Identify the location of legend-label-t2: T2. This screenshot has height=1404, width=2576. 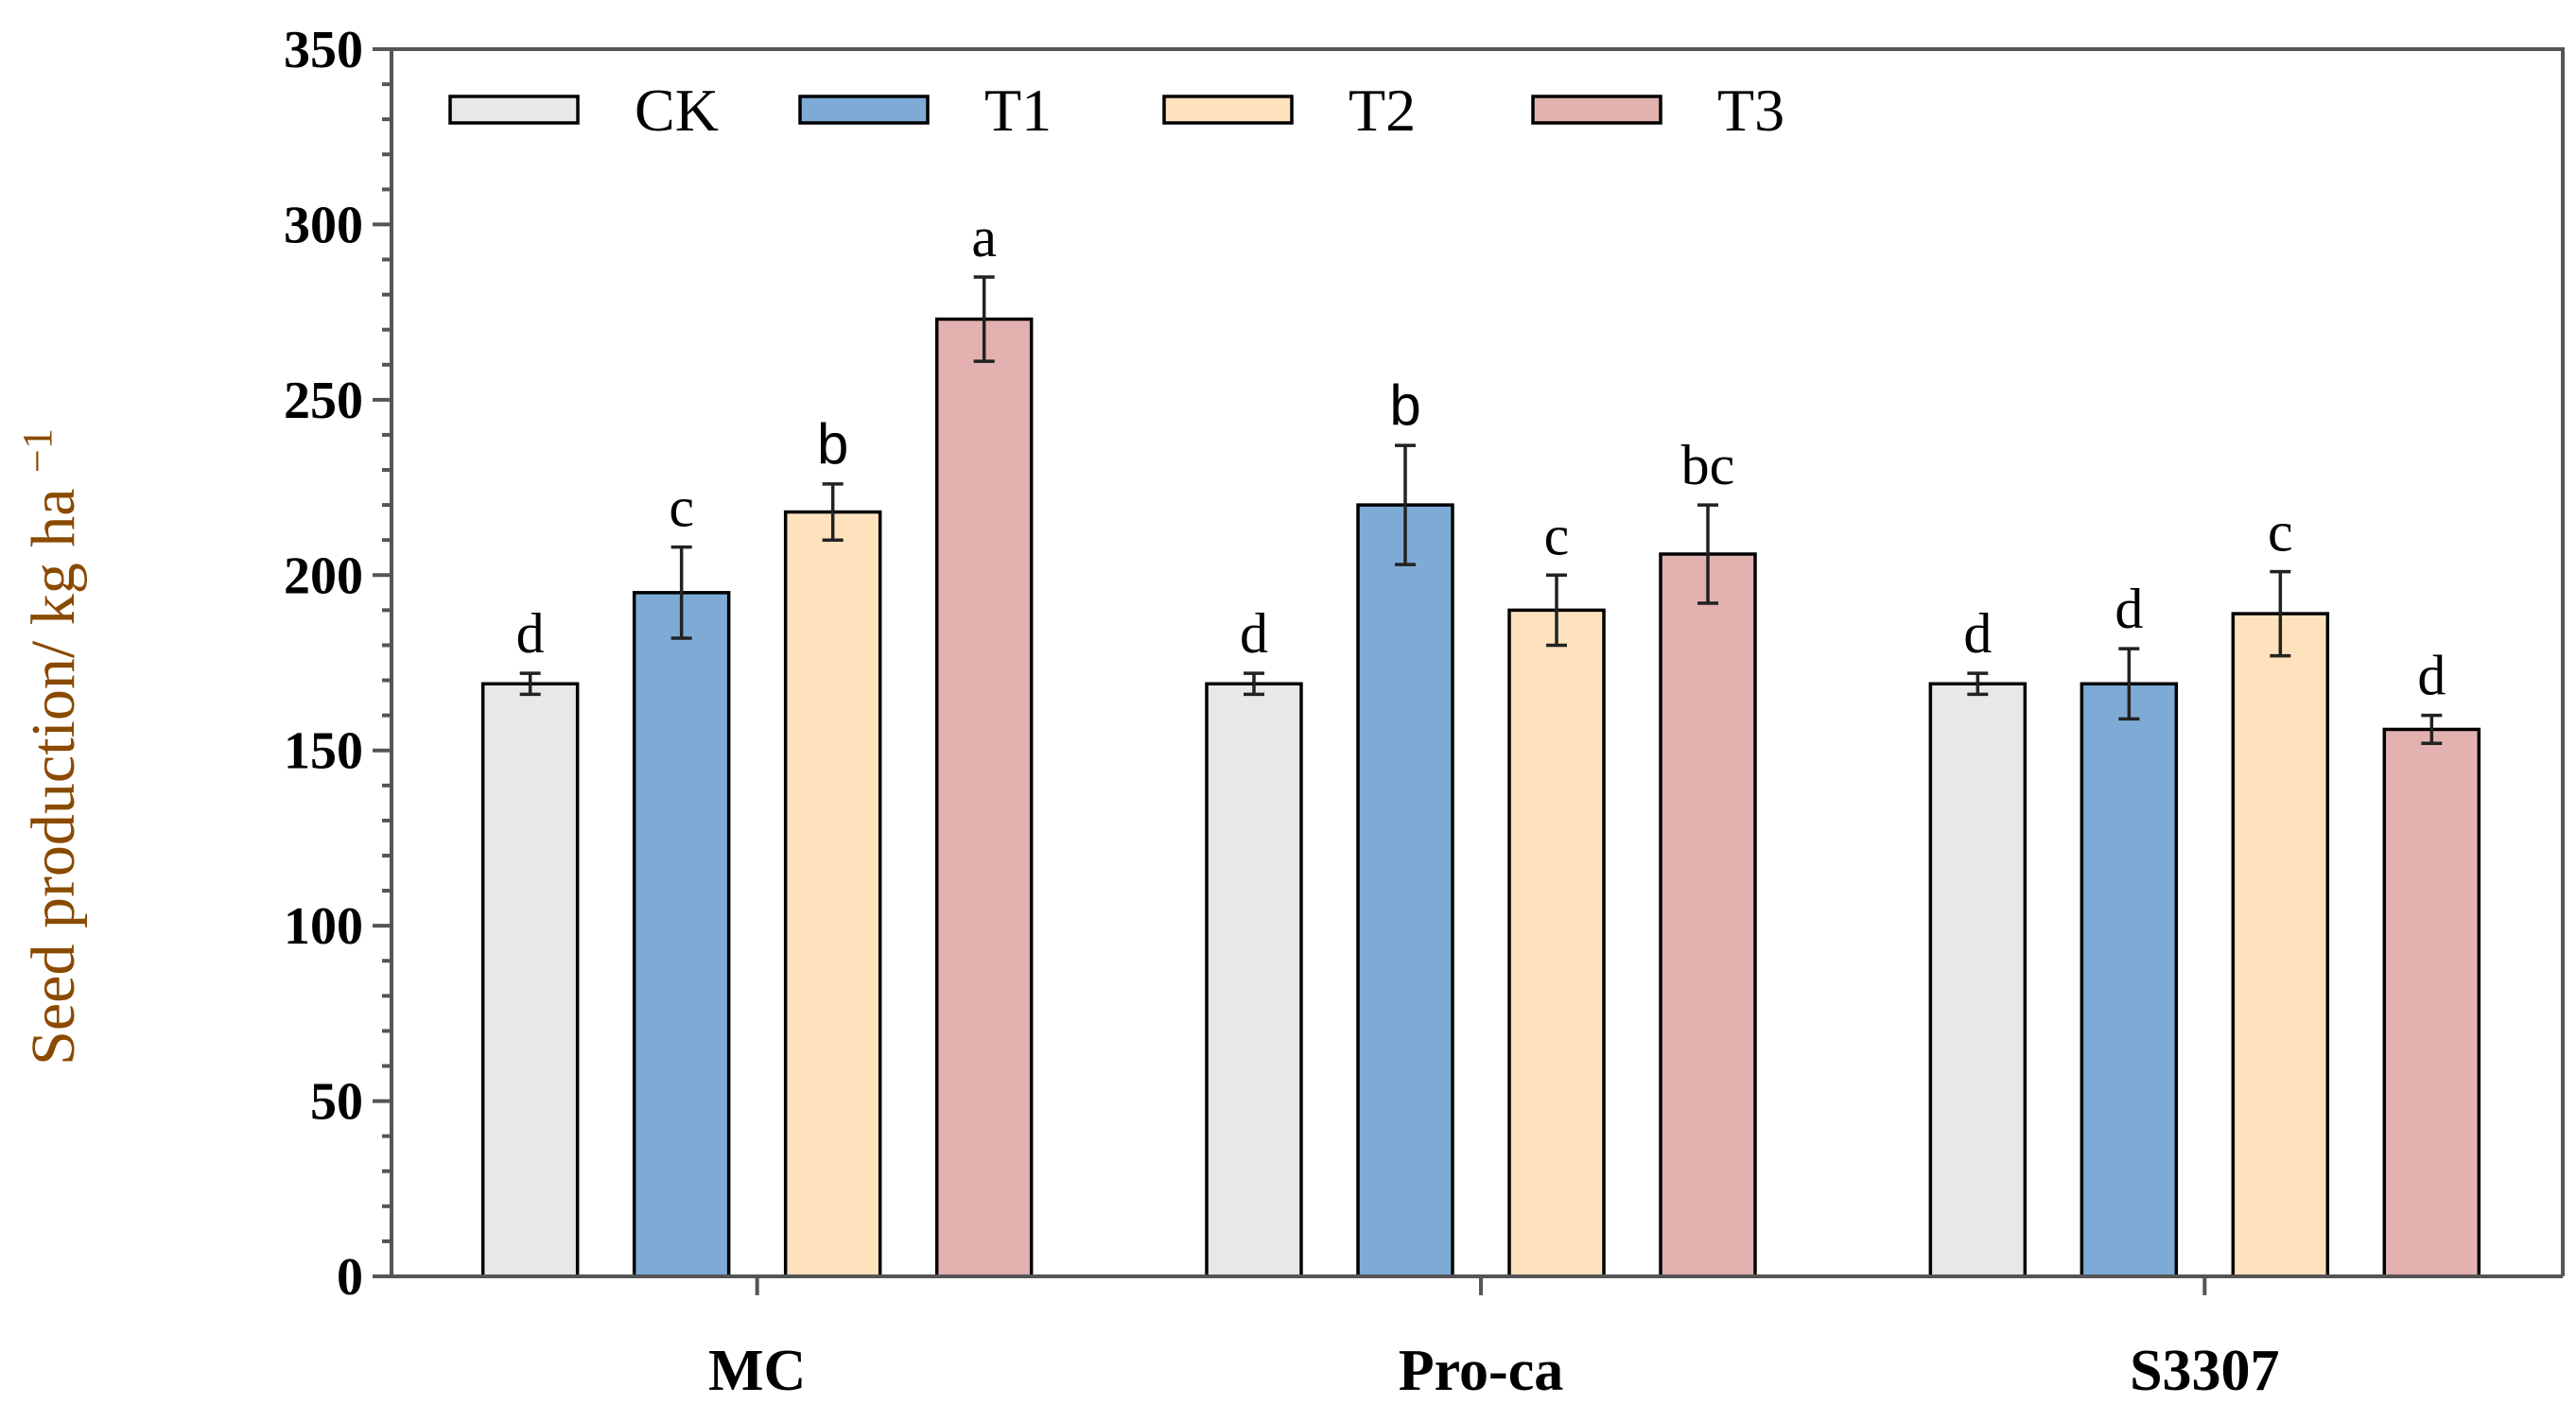
(1382, 110).